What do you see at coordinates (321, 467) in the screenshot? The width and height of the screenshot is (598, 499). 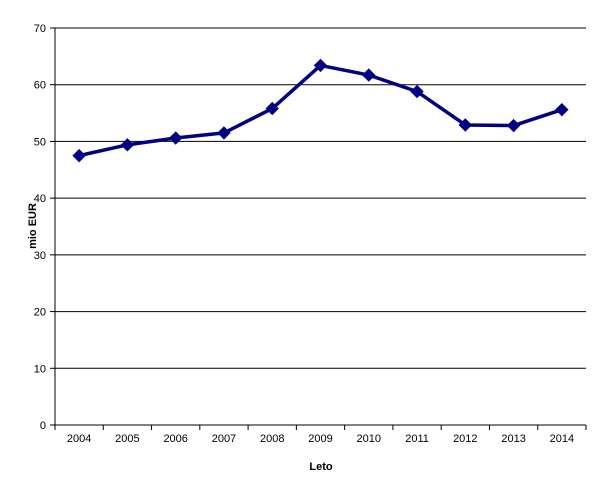 I see `x-axis-label: Leto` at bounding box center [321, 467].